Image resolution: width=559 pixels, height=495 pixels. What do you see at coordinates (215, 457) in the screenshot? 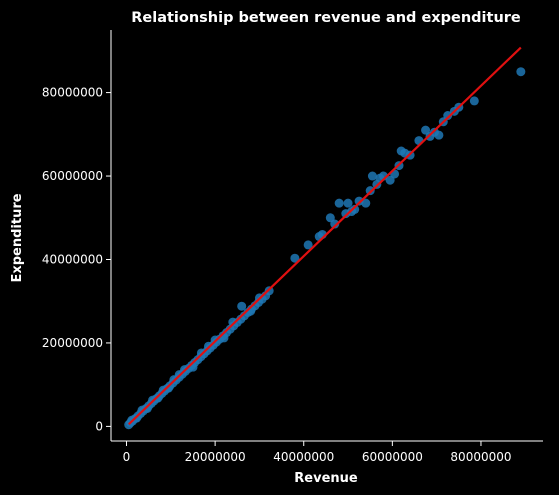
I see `x-tick-label: 20000000` at bounding box center [215, 457].